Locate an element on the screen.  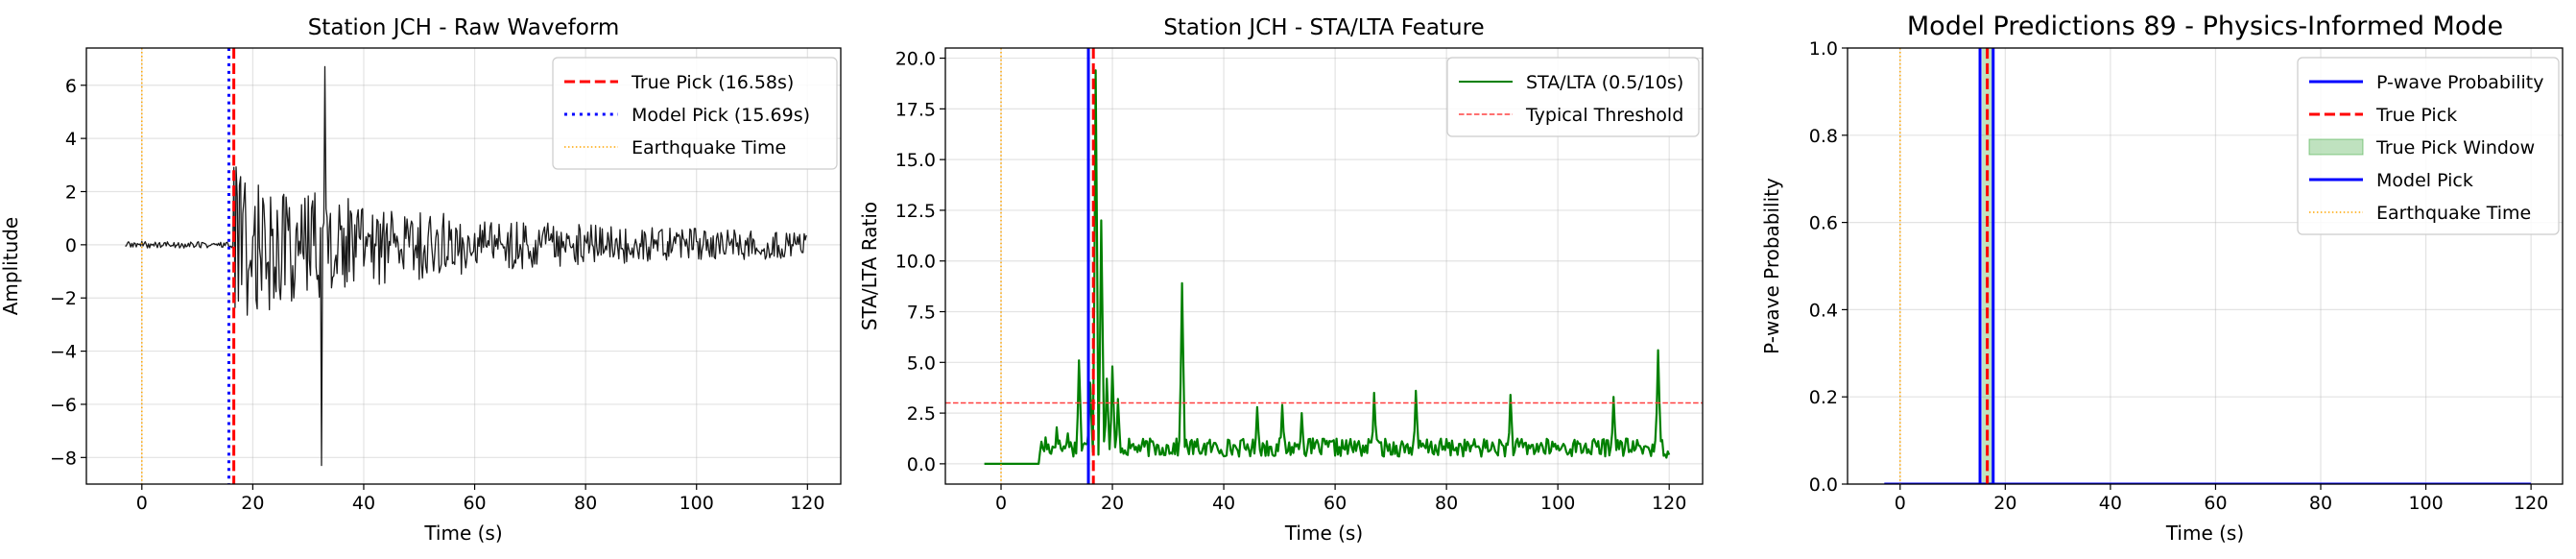
y-tick-label: 10.0 is located at coordinates (915, 262).